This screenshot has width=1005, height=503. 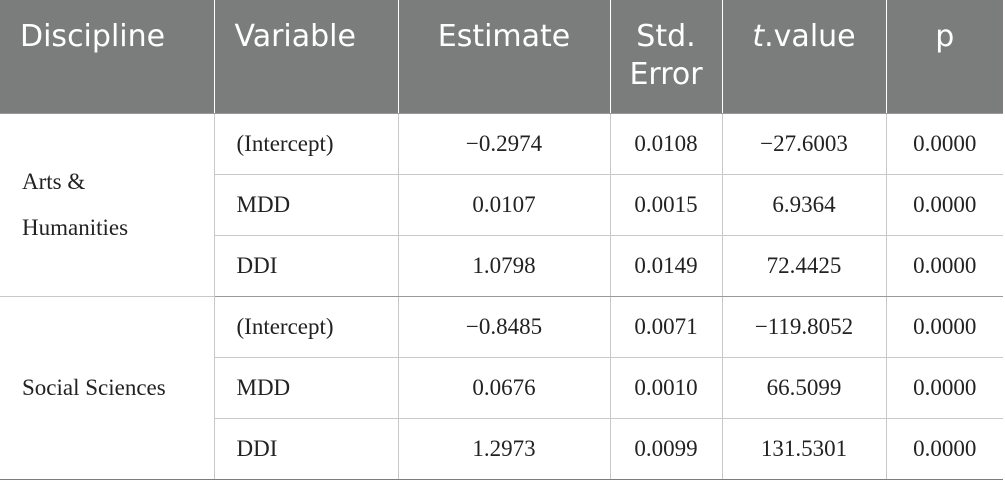 I want to click on estimate-cell: −0.8485, so click(x=504, y=327).